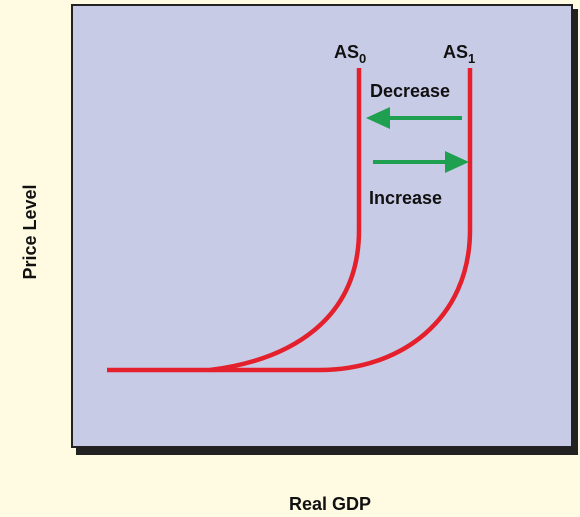 The image size is (580, 517). I want to click on as0-label: AS0, so click(350, 54).